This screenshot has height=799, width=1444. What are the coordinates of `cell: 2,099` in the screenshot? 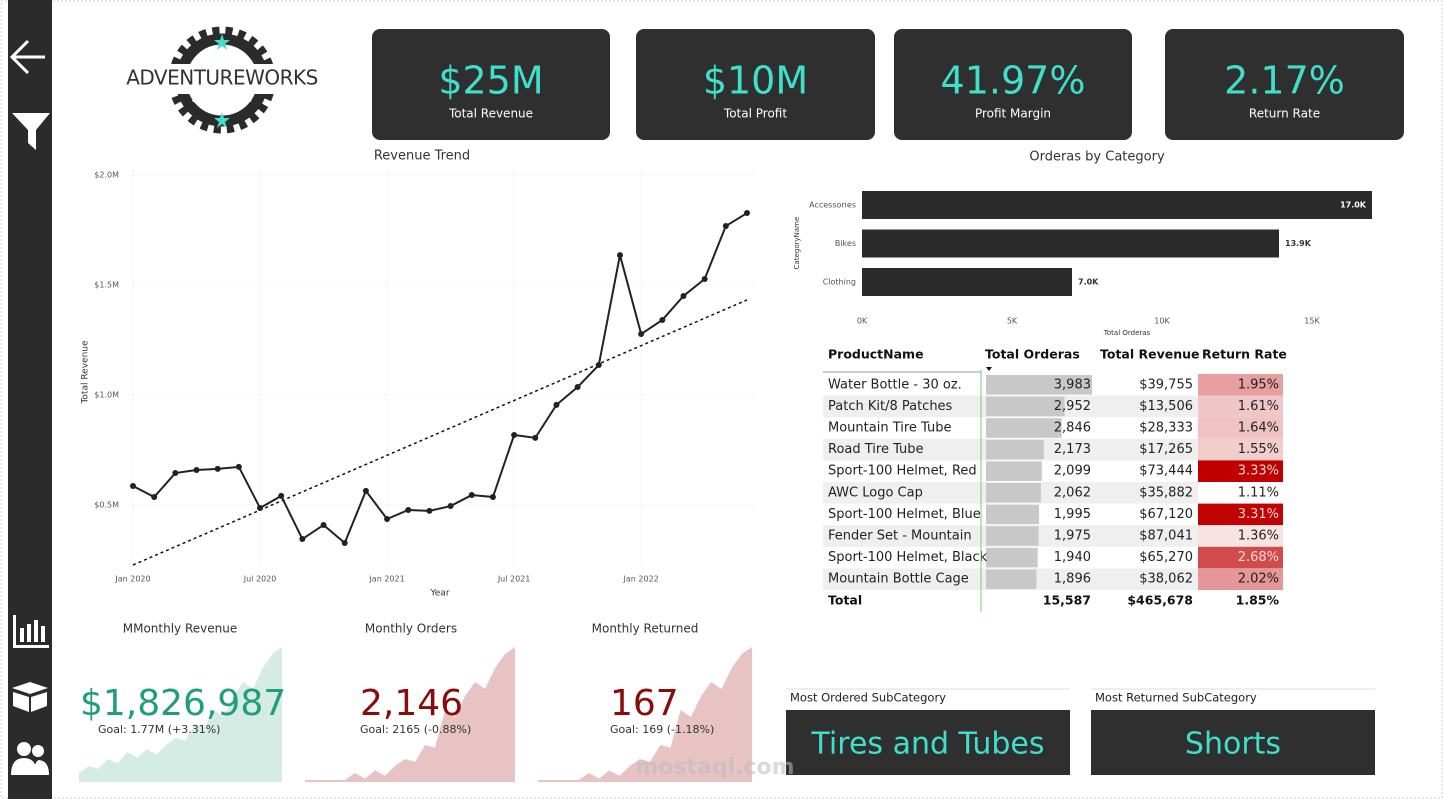 It's located at (1072, 471).